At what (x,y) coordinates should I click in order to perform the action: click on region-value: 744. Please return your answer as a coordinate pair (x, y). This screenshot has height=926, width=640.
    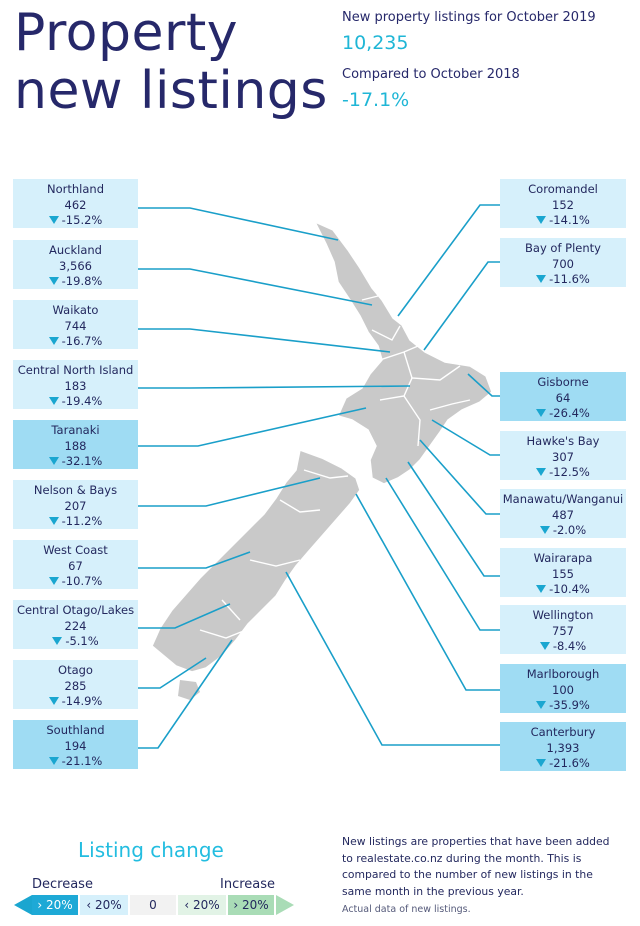
    Looking at the image, I should click on (75, 325).